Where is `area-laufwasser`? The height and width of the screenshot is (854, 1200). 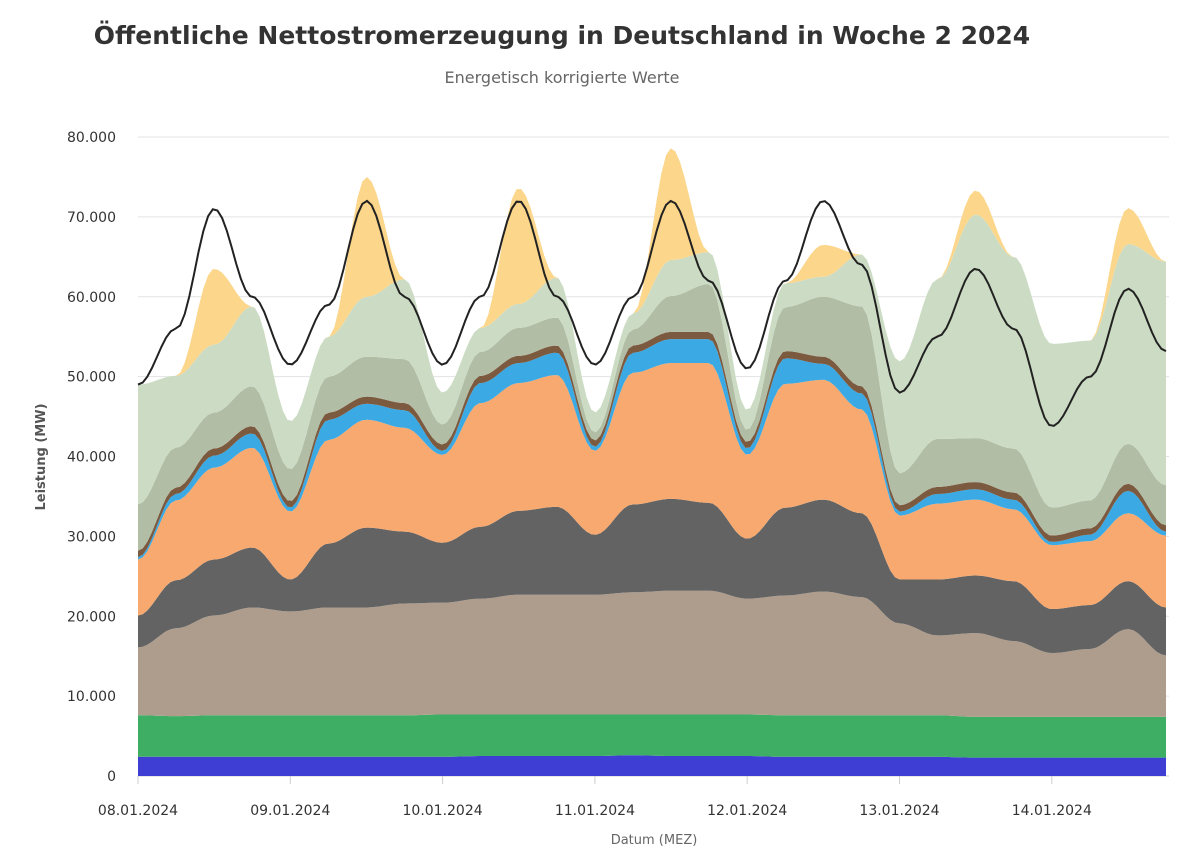 area-laufwasser is located at coordinates (652, 765).